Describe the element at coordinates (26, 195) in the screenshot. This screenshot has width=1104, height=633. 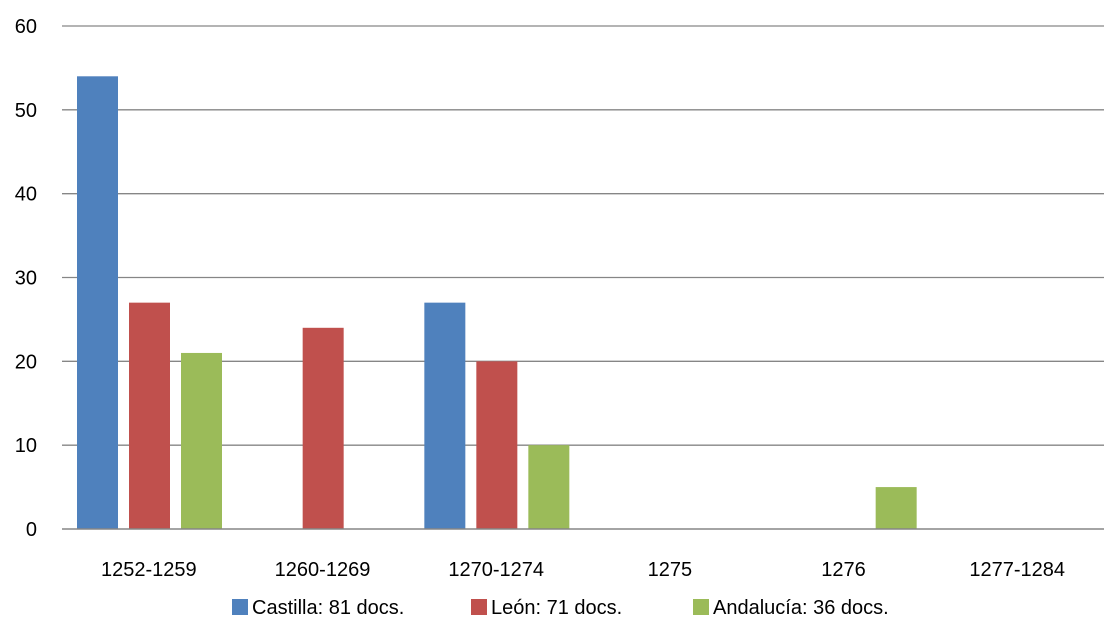
I see `y-tick-label: 40` at that location.